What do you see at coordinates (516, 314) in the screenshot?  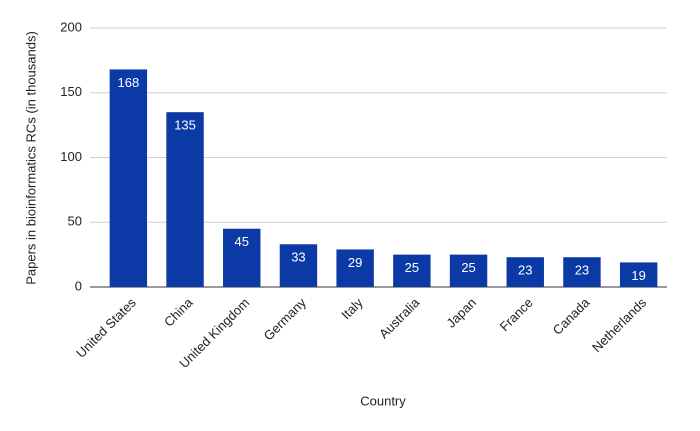 I see `x-tick-label: France` at bounding box center [516, 314].